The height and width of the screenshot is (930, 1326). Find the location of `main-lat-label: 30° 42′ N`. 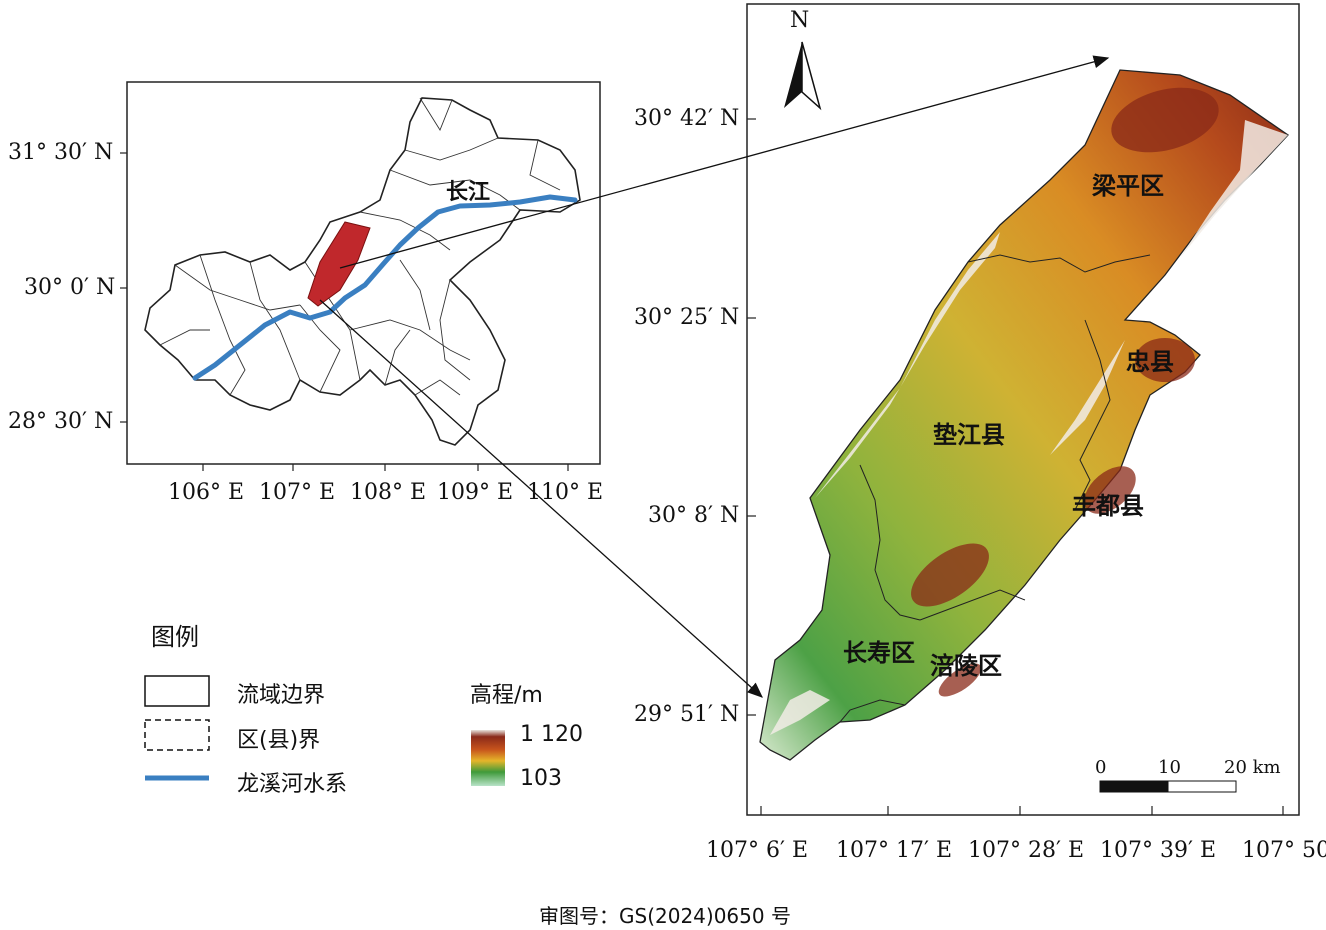

main-lat-label: 30° 42′ N is located at coordinates (687, 118).